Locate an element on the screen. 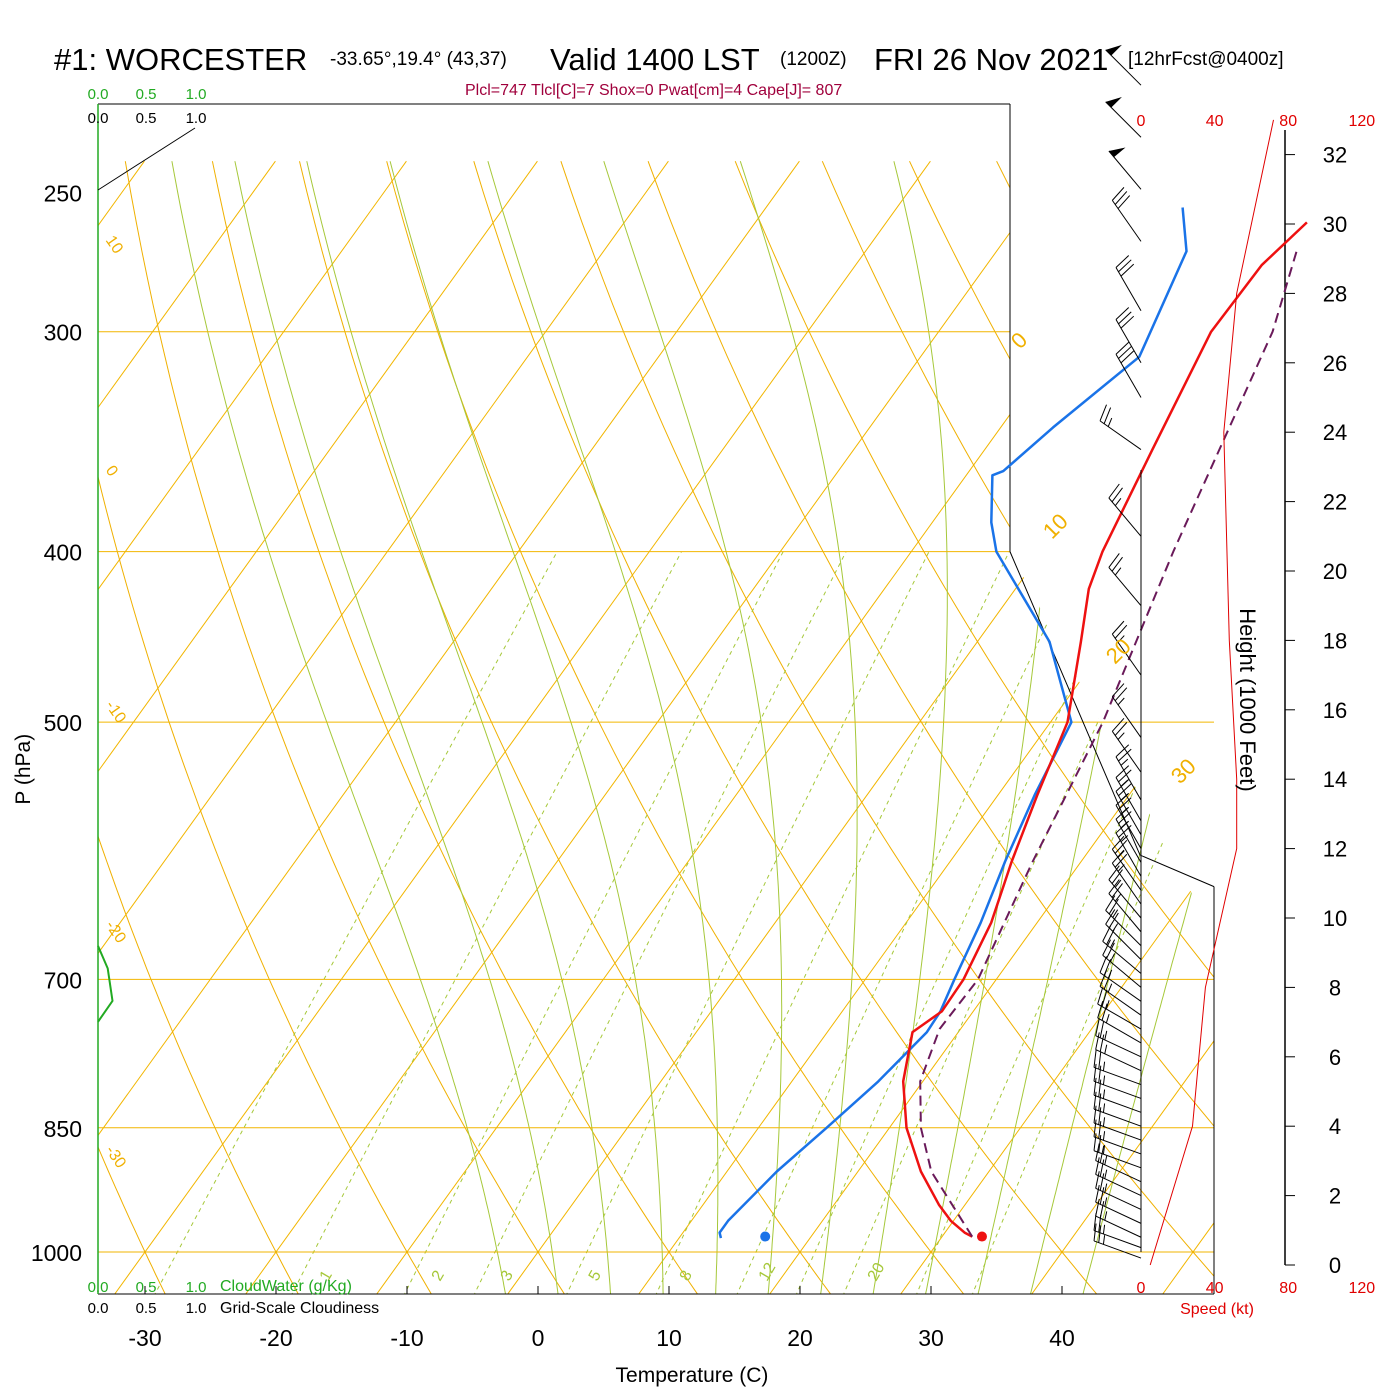 The height and width of the screenshot is (1400, 1400). pressure-tick-label: 400 is located at coordinates (63, 553).